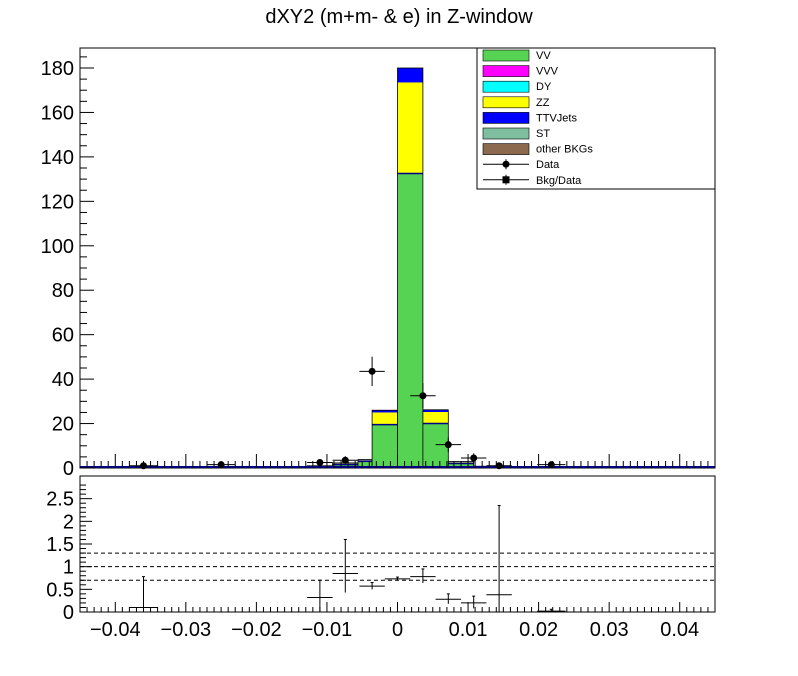 The image size is (798, 676). What do you see at coordinates (538, 630) in the screenshot?
I see `x-tick-label: 0.02` at bounding box center [538, 630].